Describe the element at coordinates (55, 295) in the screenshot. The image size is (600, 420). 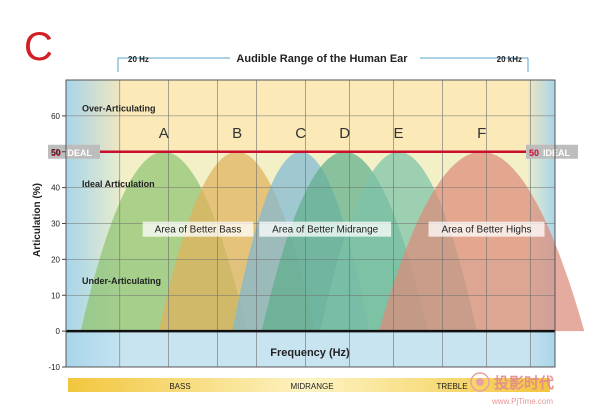
I see `y-tick-label-10: 10` at that location.